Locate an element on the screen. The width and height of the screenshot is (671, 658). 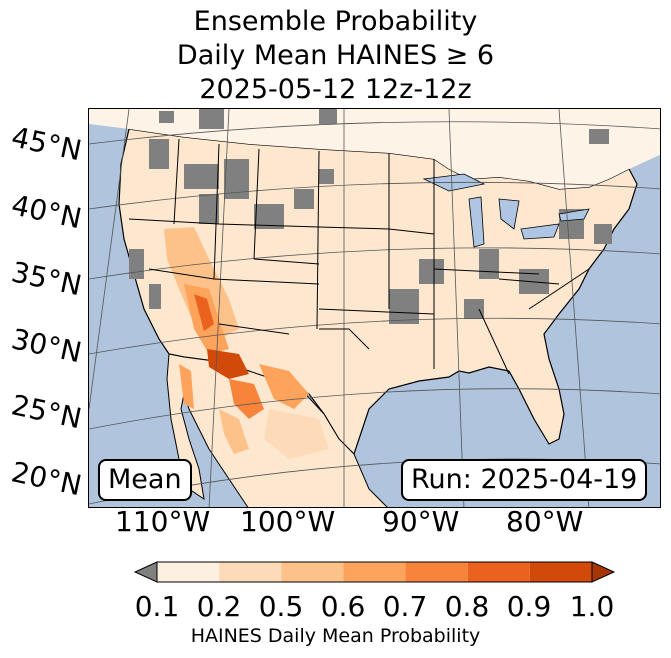
lon-label-110: 110°W is located at coordinates (163, 521).